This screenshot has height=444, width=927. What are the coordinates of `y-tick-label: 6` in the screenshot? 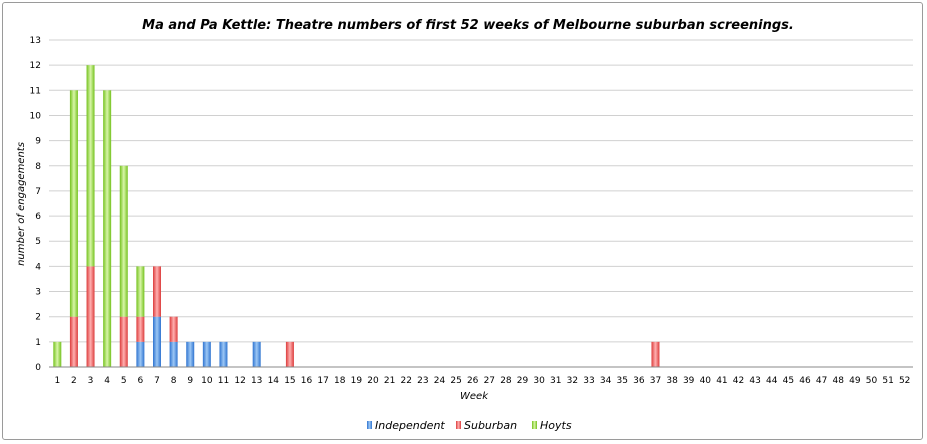 It's located at (38, 217).